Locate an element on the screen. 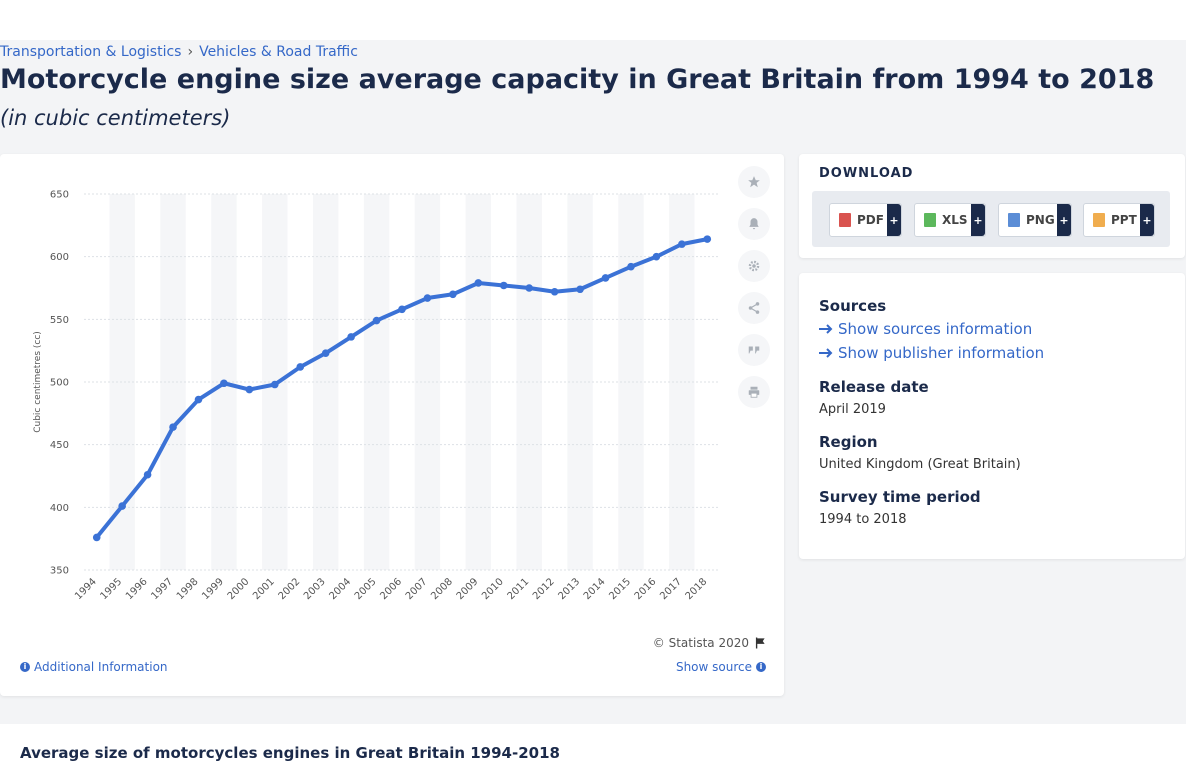 The height and width of the screenshot is (764, 1186). x-tick-label: 2008 is located at coordinates (442, 589).